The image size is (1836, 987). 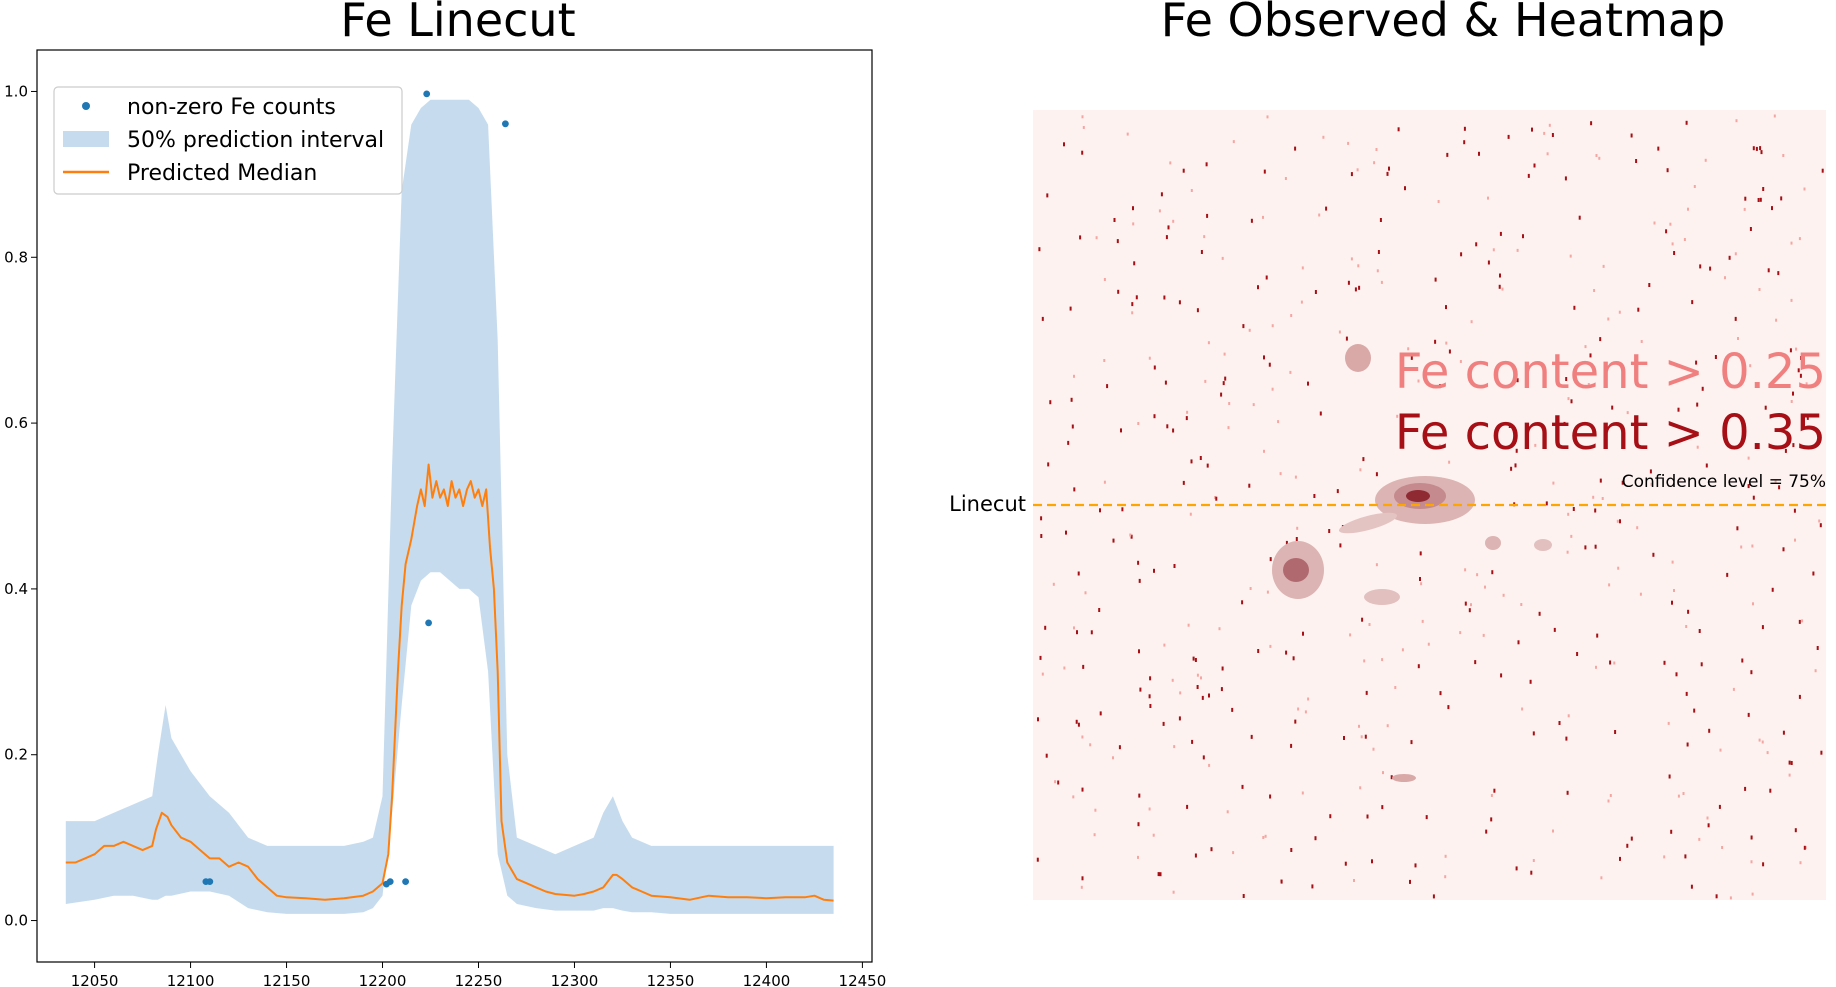 What do you see at coordinates (1404, 778) in the screenshot?
I see `heat-blob` at bounding box center [1404, 778].